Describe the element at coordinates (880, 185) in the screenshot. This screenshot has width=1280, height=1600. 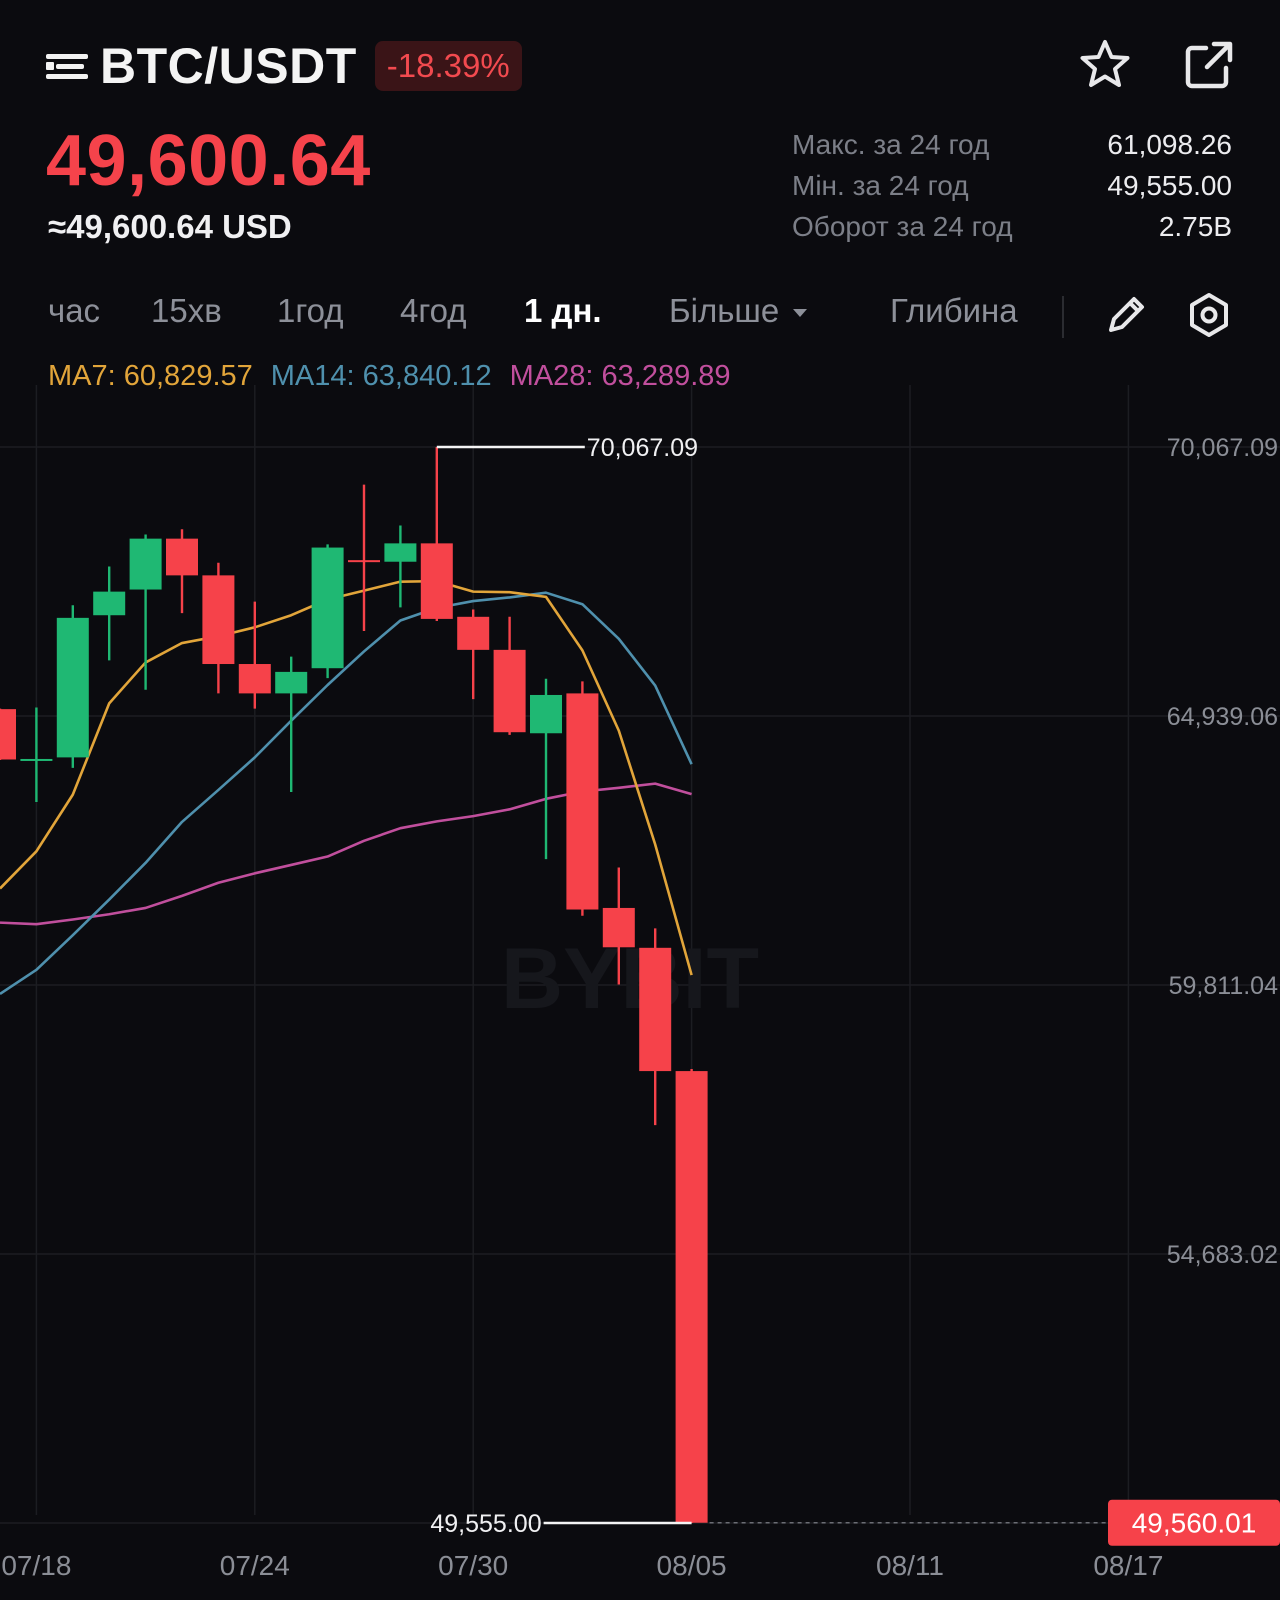
I see `stat-label: Мін. за 24 год` at that location.